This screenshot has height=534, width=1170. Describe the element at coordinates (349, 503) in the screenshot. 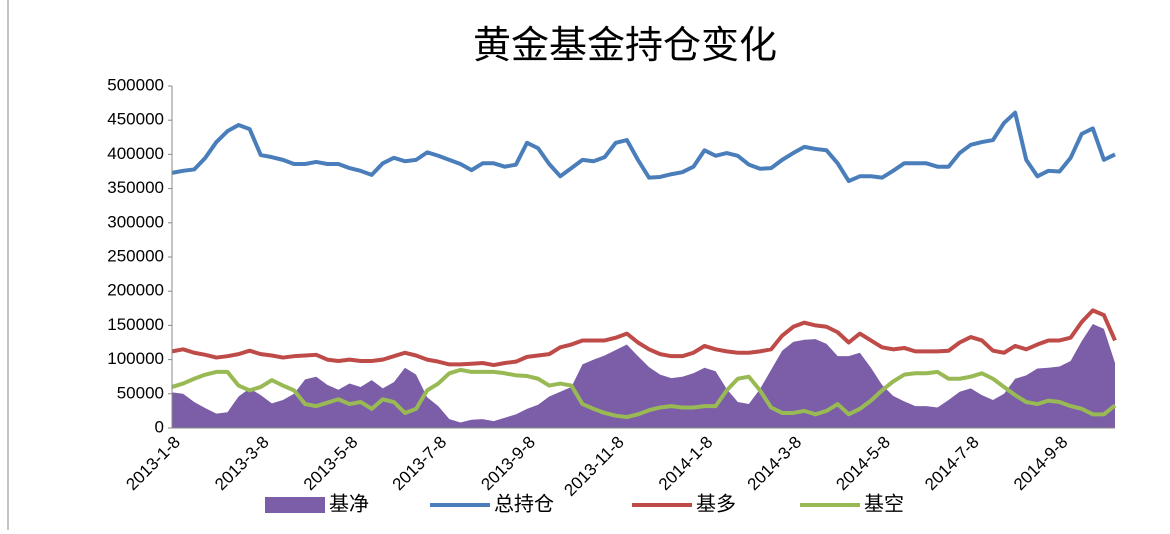

I see `legend-label: 基净` at that location.